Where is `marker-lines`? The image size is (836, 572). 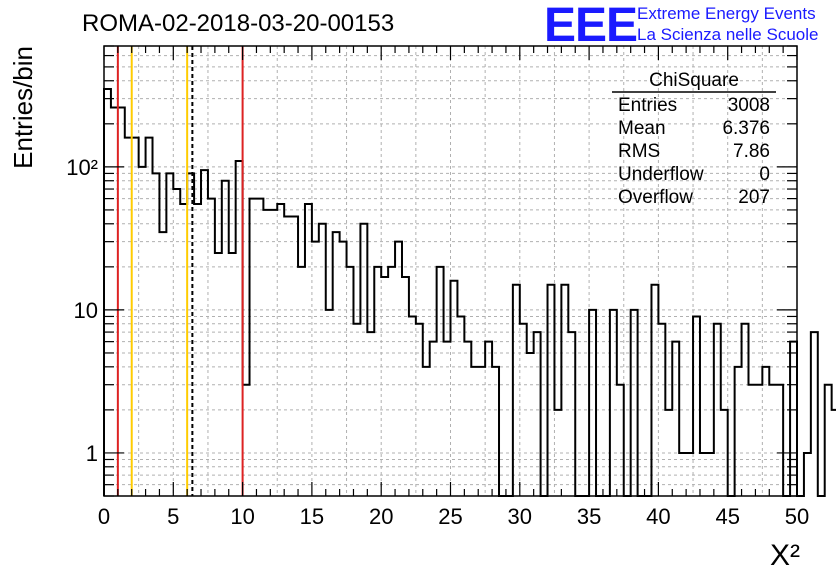 marker-lines is located at coordinates (180, 271).